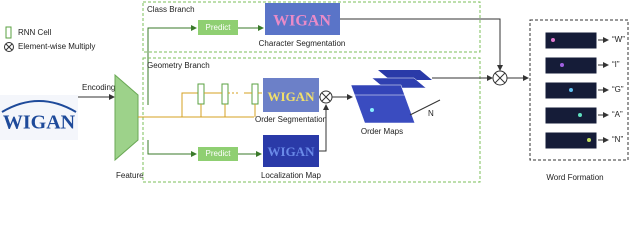 The image size is (640, 240). What do you see at coordinates (39, 106) in the screenshot?
I see `input-decoration` at bounding box center [39, 106].